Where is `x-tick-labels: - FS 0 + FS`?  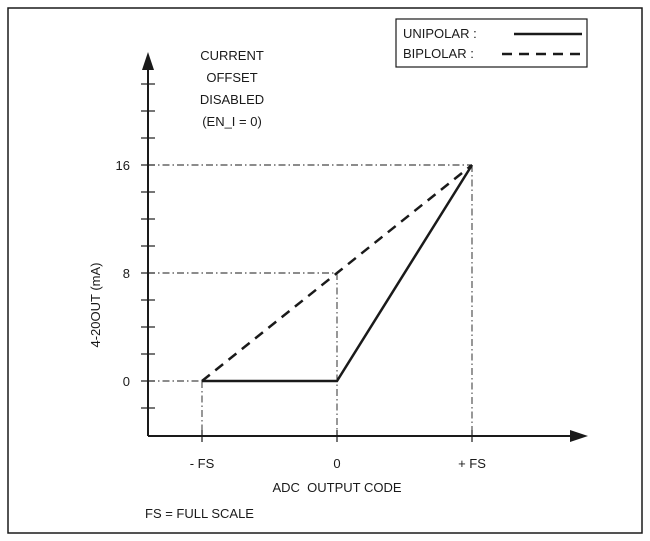
x-tick-labels: - FS 0 + FS is located at coordinates (338, 463).